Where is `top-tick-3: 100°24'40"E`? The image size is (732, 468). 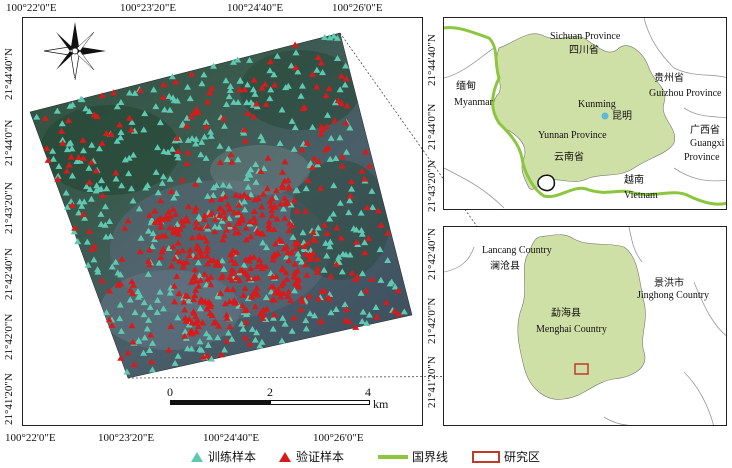
top-tick-3: 100°24'40"E is located at coordinates (255, 8).